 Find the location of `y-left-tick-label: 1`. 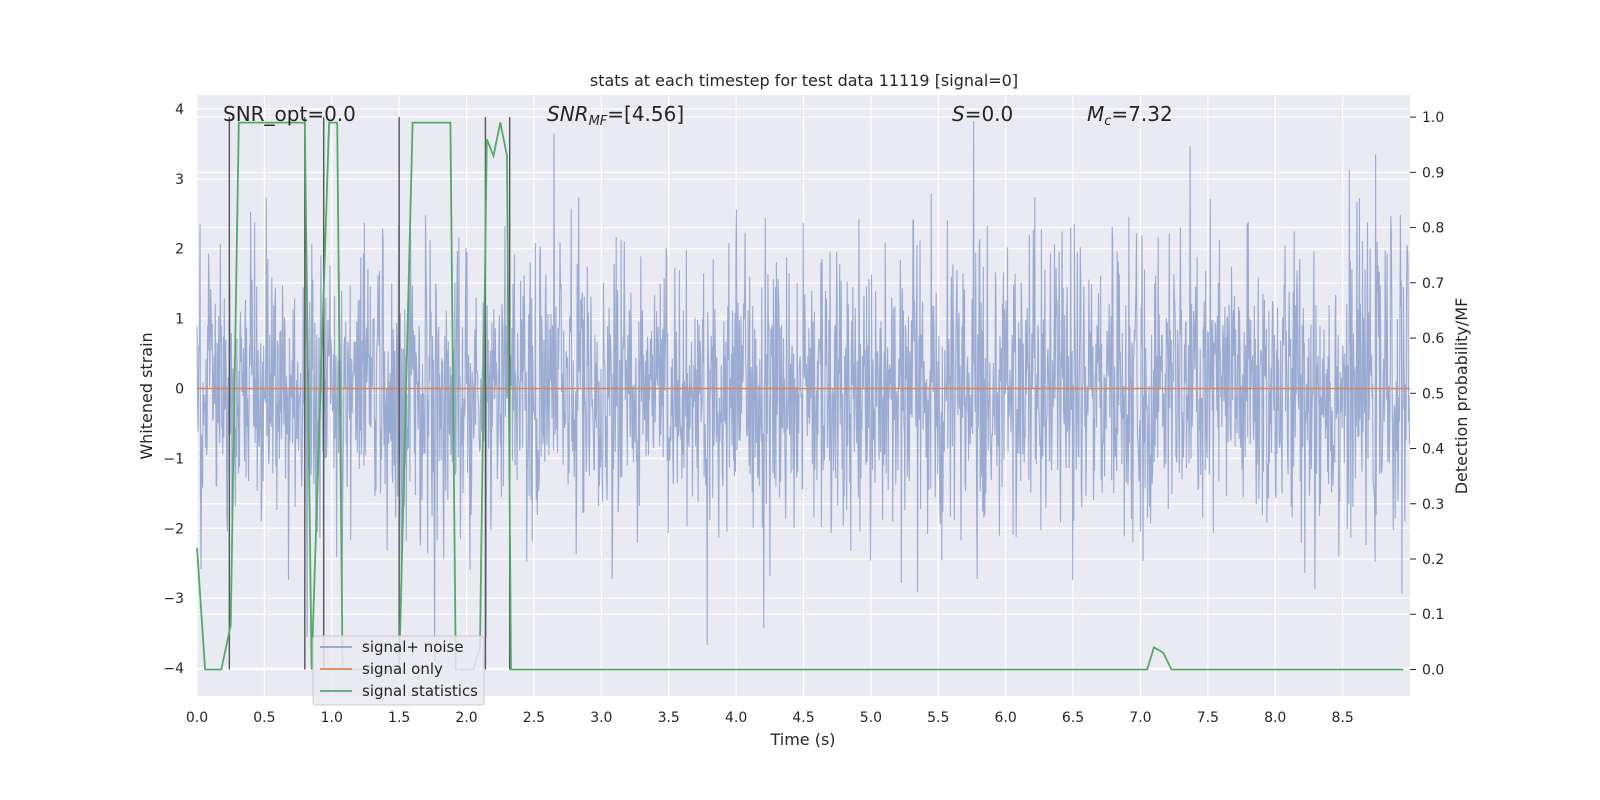

y-left-tick-label: 1 is located at coordinates (179, 320).